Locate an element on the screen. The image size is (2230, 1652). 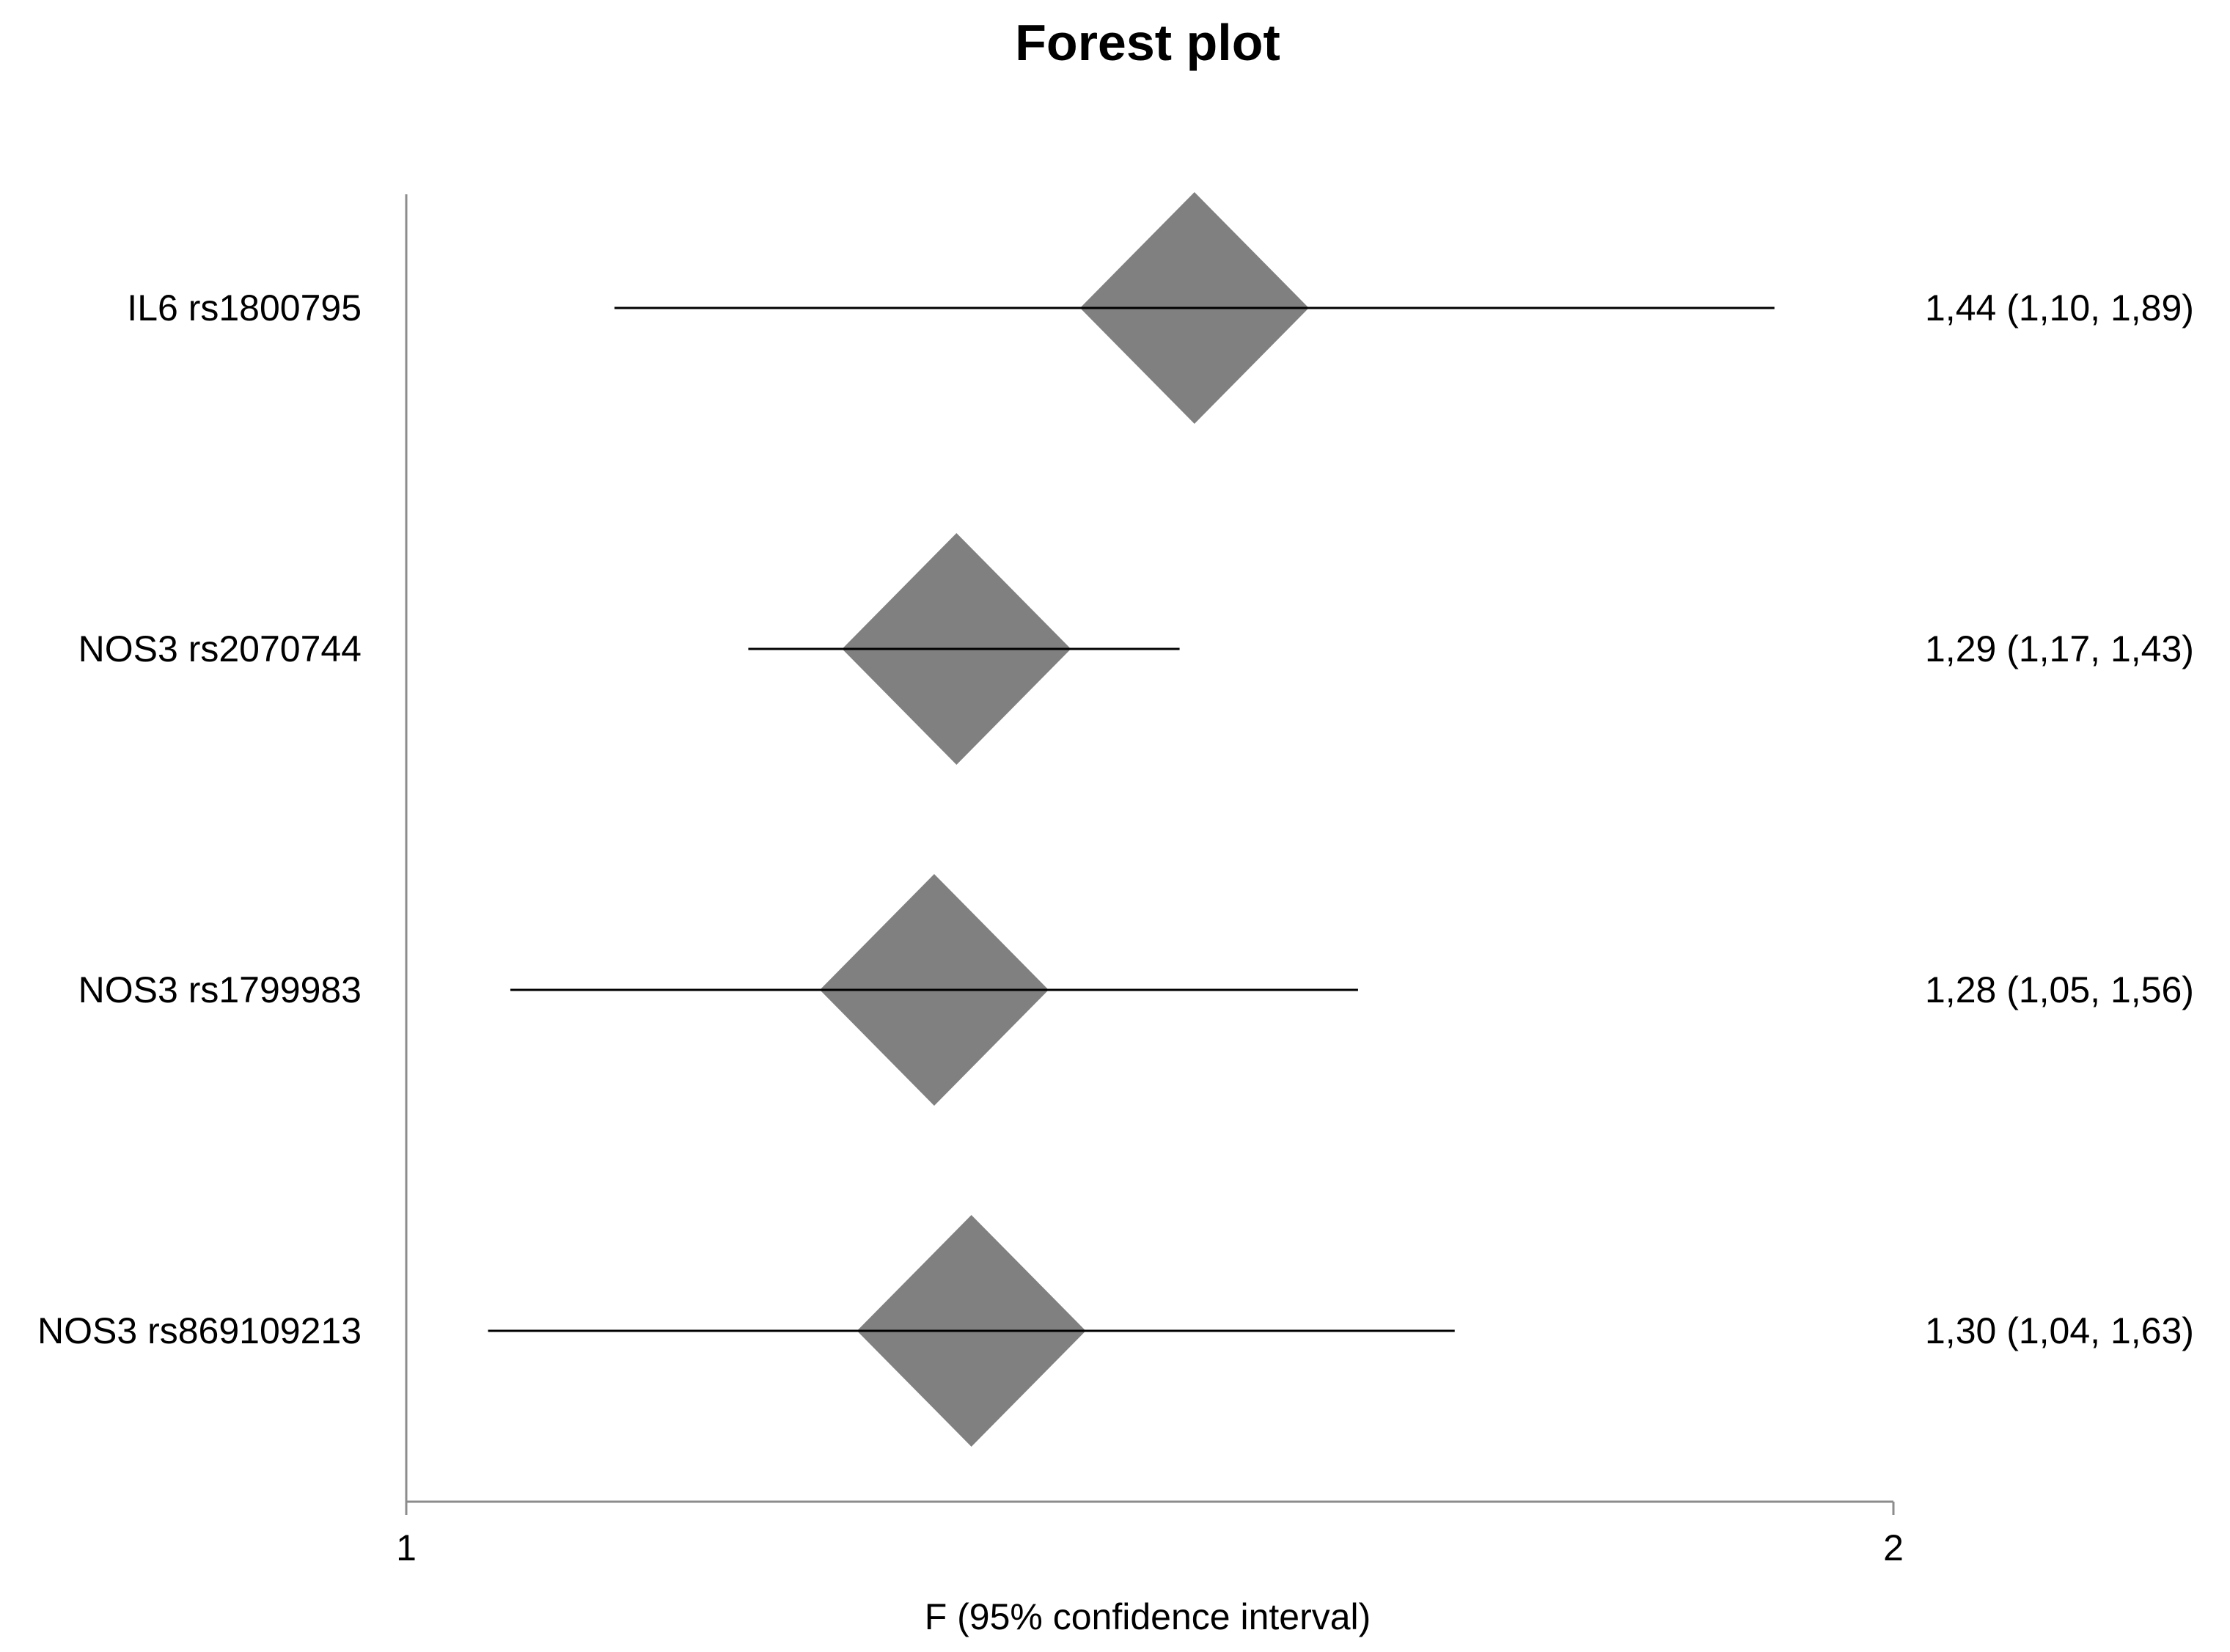
row-label: IL6 rs1800795 is located at coordinates (244, 307).